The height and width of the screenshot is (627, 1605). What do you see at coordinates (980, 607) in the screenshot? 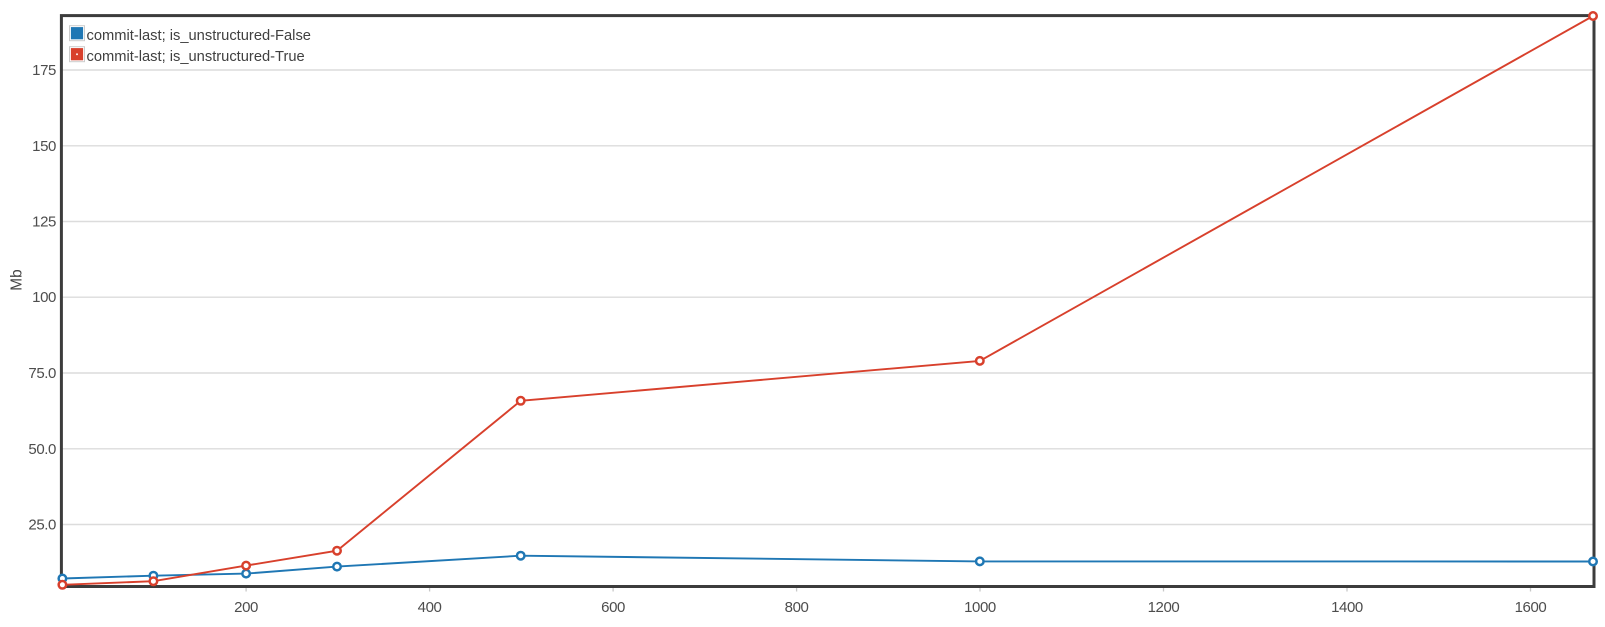
I see `svg-text: 1000` at bounding box center [980, 607].